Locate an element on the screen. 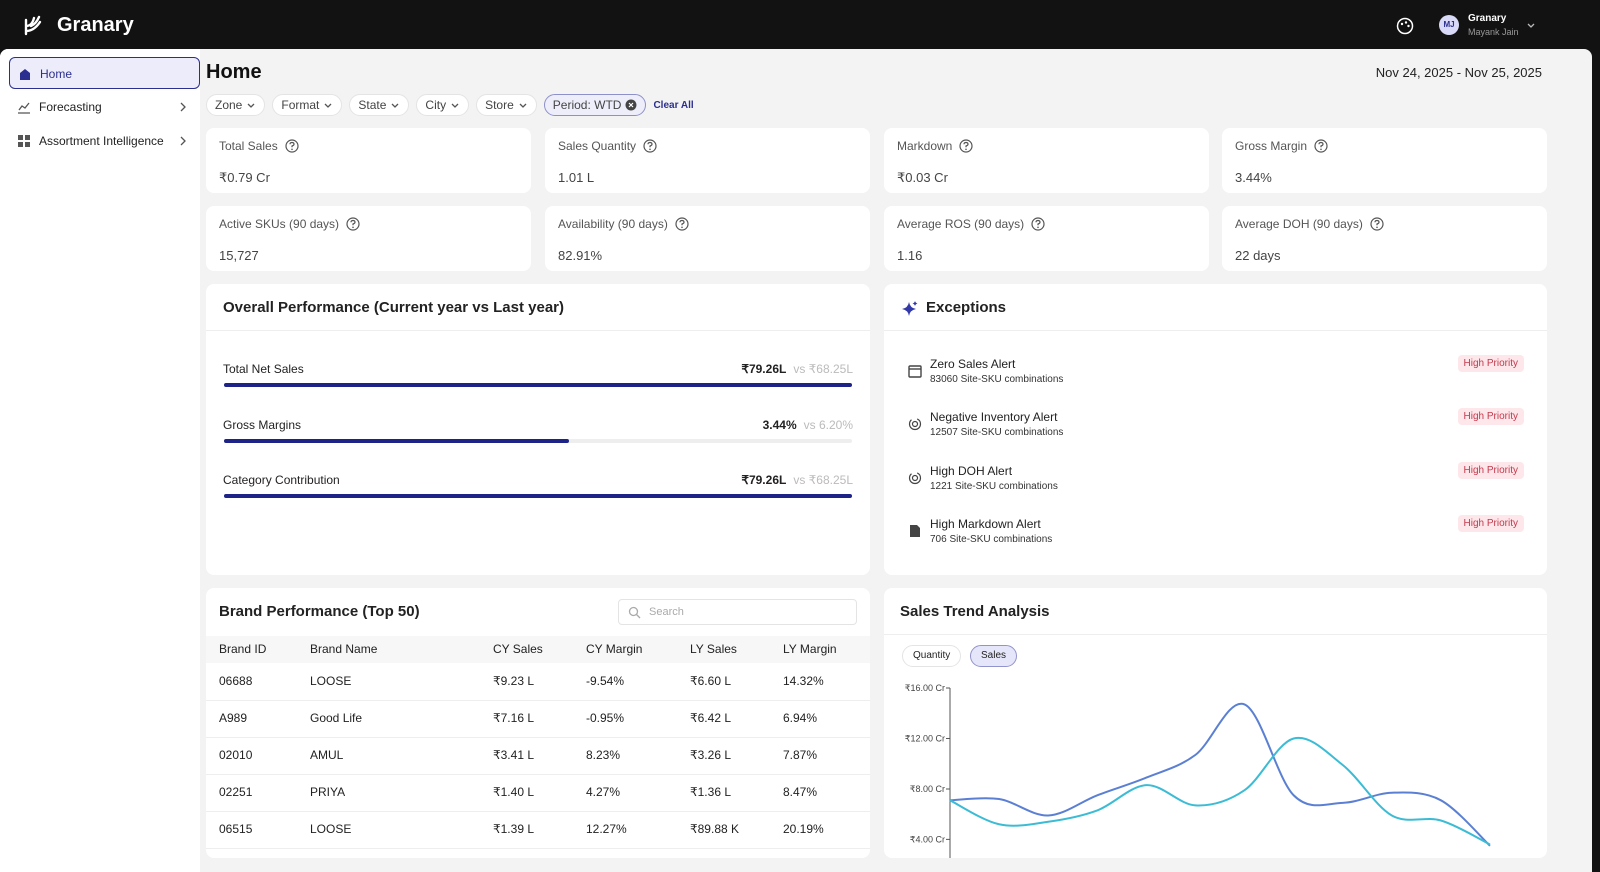 The width and height of the screenshot is (1600, 872). user-name: Mayank Jain is located at coordinates (1493, 32).